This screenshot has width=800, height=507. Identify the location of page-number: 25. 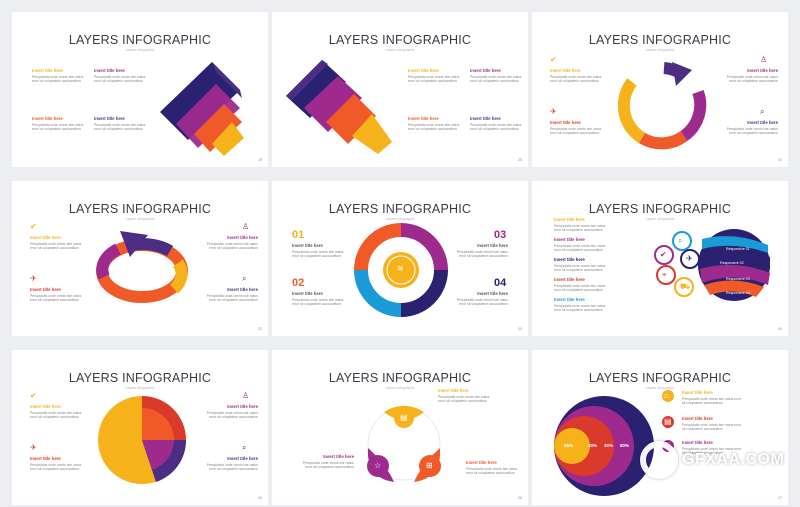
(260, 498).